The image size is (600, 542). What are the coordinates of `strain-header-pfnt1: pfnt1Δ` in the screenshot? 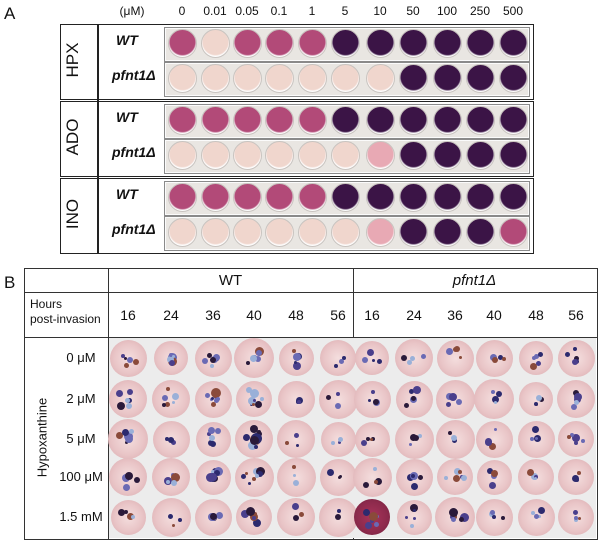 It's located at (474, 280).